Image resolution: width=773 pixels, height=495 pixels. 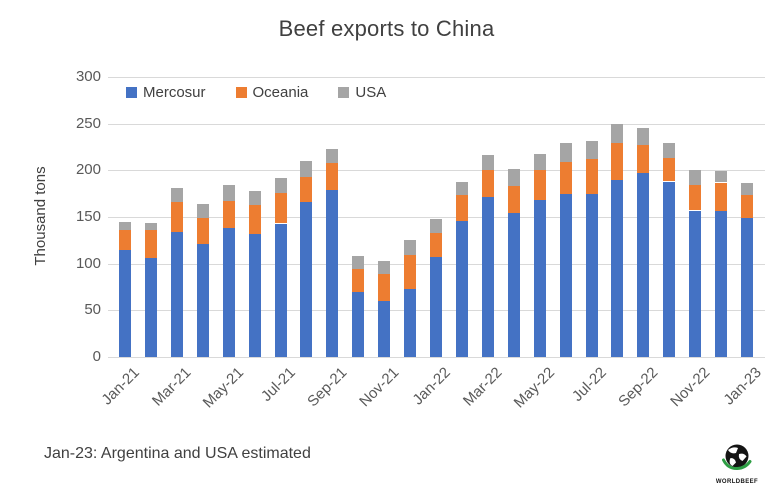 What do you see at coordinates (88, 263) in the screenshot?
I see `y-tick-100: 100` at bounding box center [88, 263].